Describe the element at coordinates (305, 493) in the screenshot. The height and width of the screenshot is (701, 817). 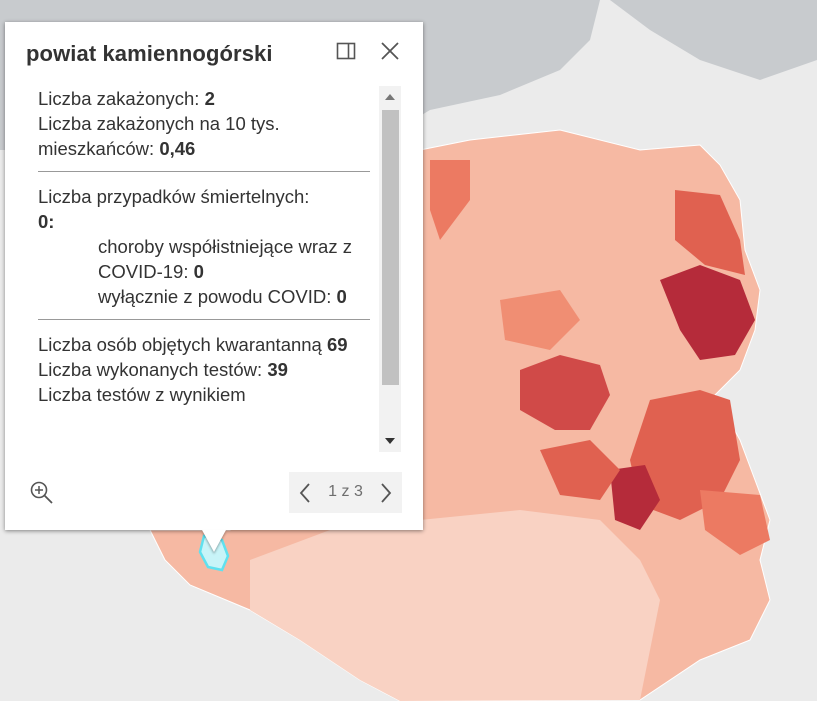
I see `chevron-left-icon` at that location.